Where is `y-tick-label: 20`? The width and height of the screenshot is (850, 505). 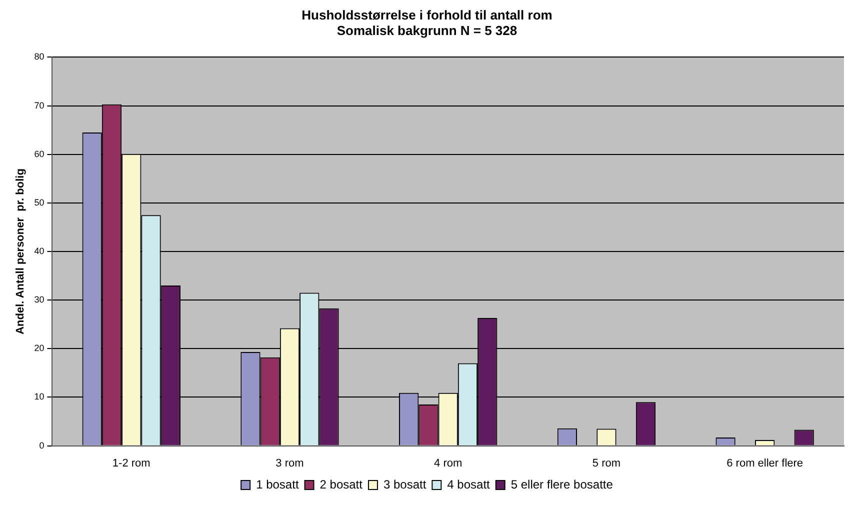 y-tick-label: 20 is located at coordinates (39, 348).